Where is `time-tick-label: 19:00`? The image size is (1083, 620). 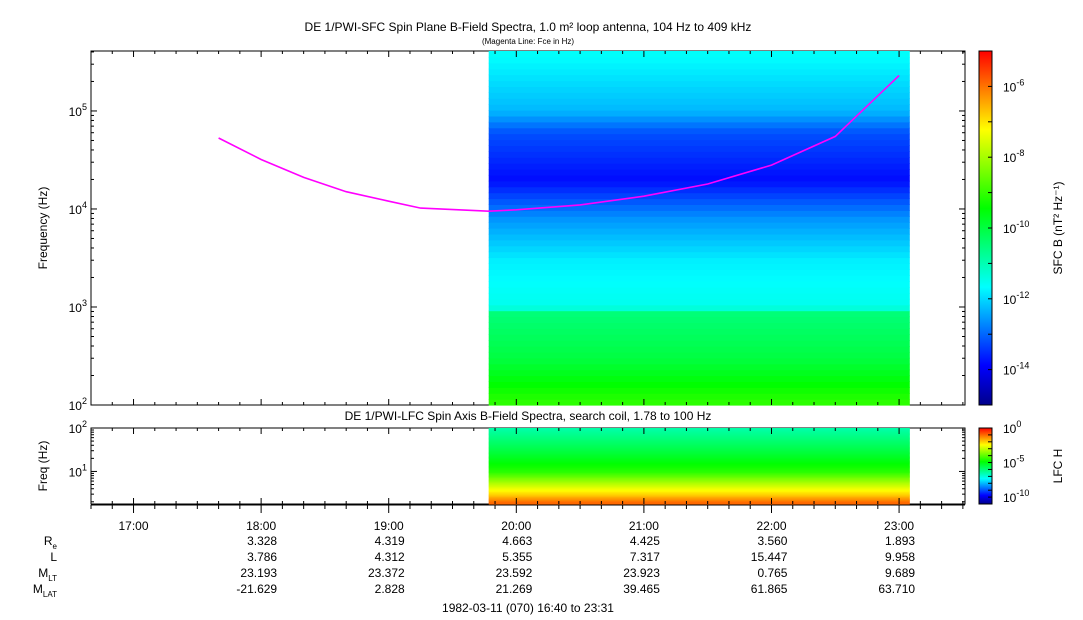 time-tick-label: 19:00 is located at coordinates (389, 526).